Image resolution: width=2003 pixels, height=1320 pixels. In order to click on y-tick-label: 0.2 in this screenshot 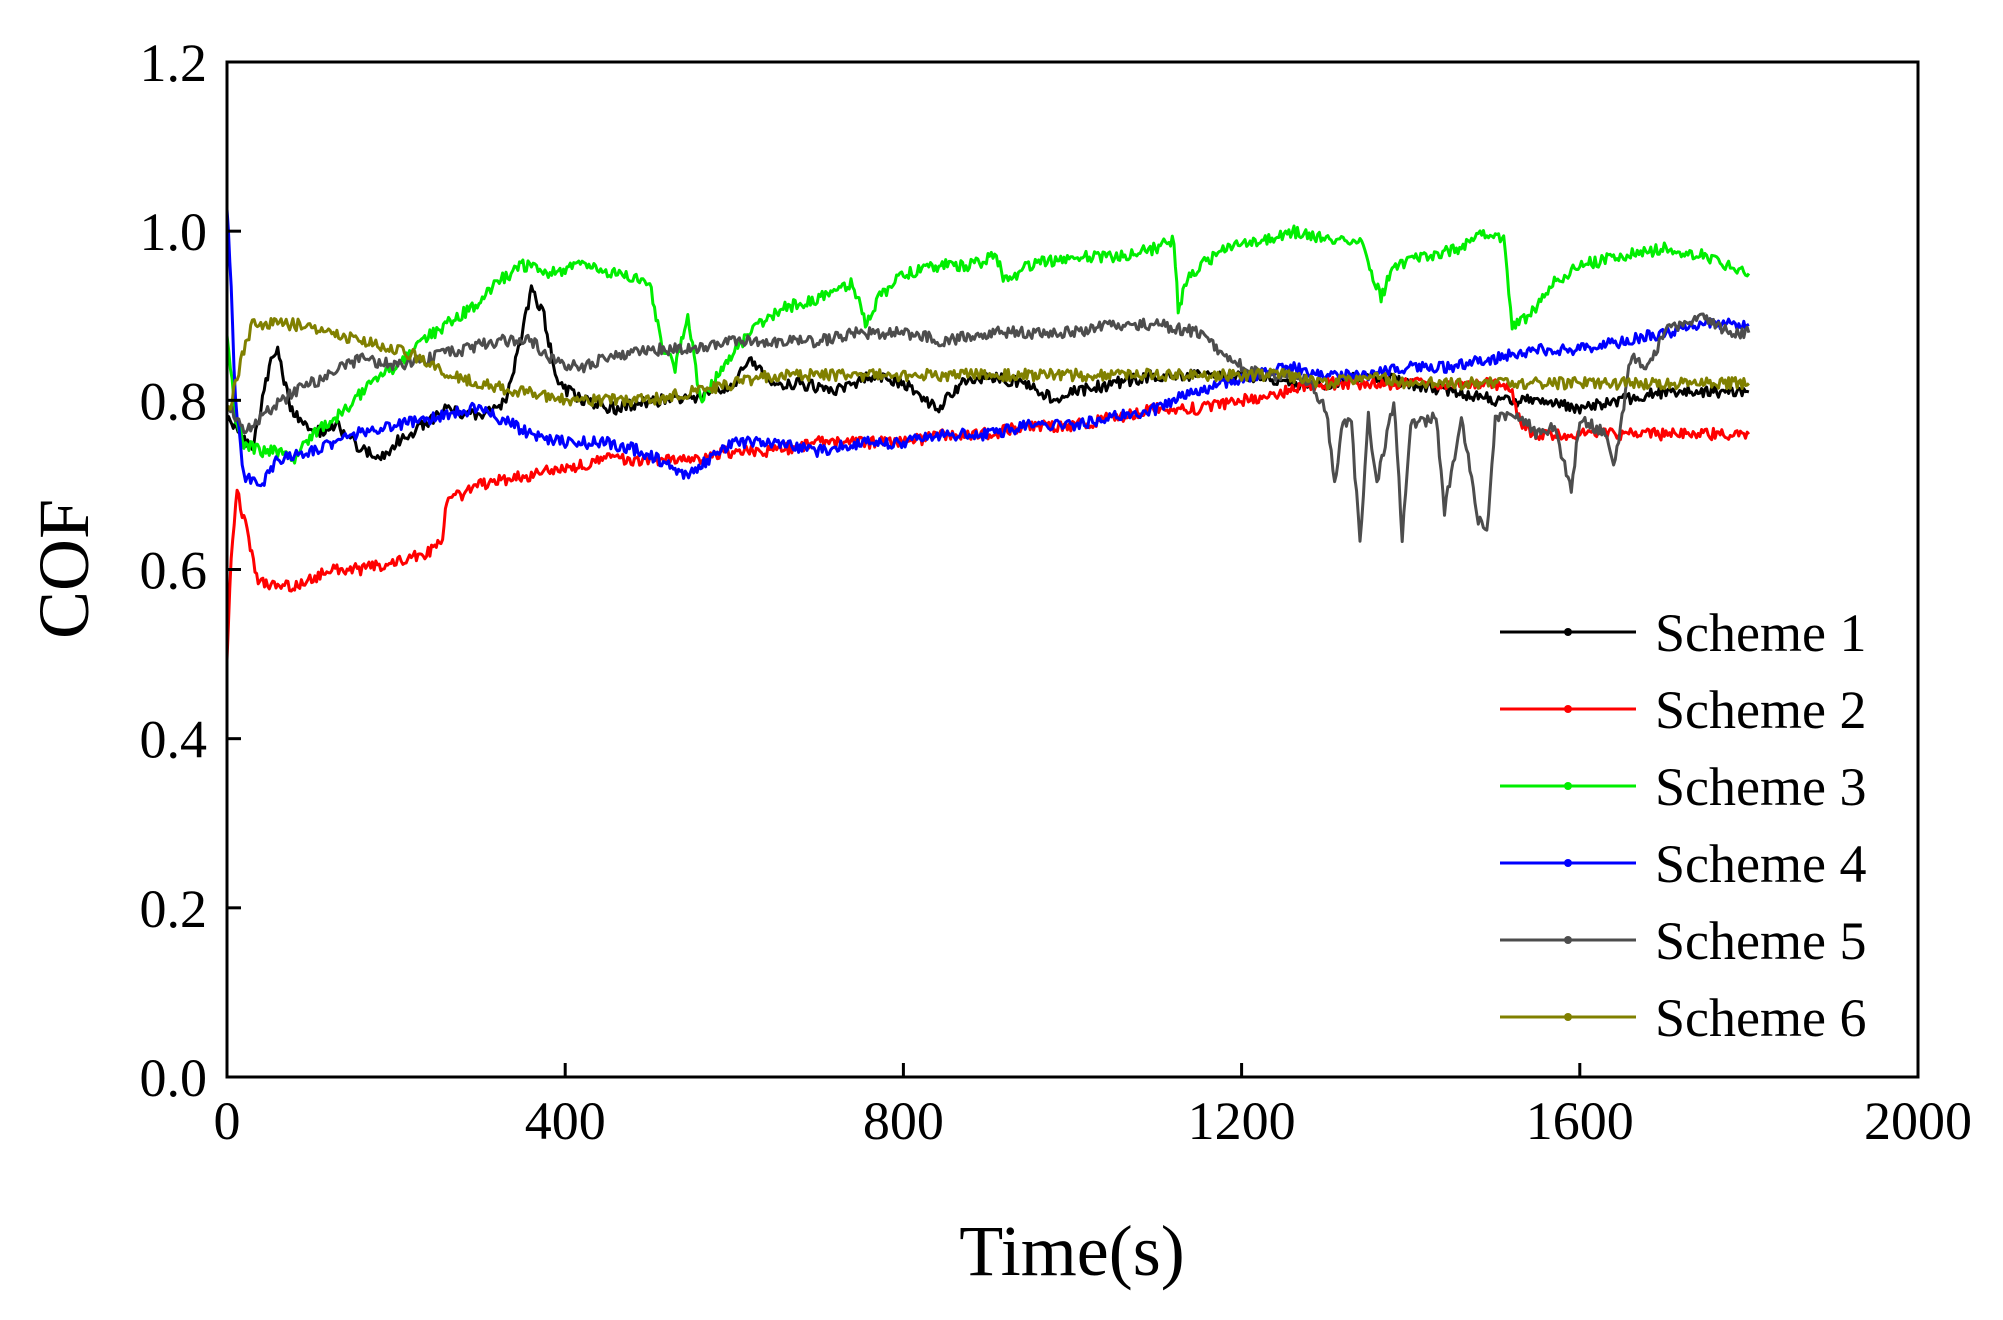, I will do `click(174, 909)`.